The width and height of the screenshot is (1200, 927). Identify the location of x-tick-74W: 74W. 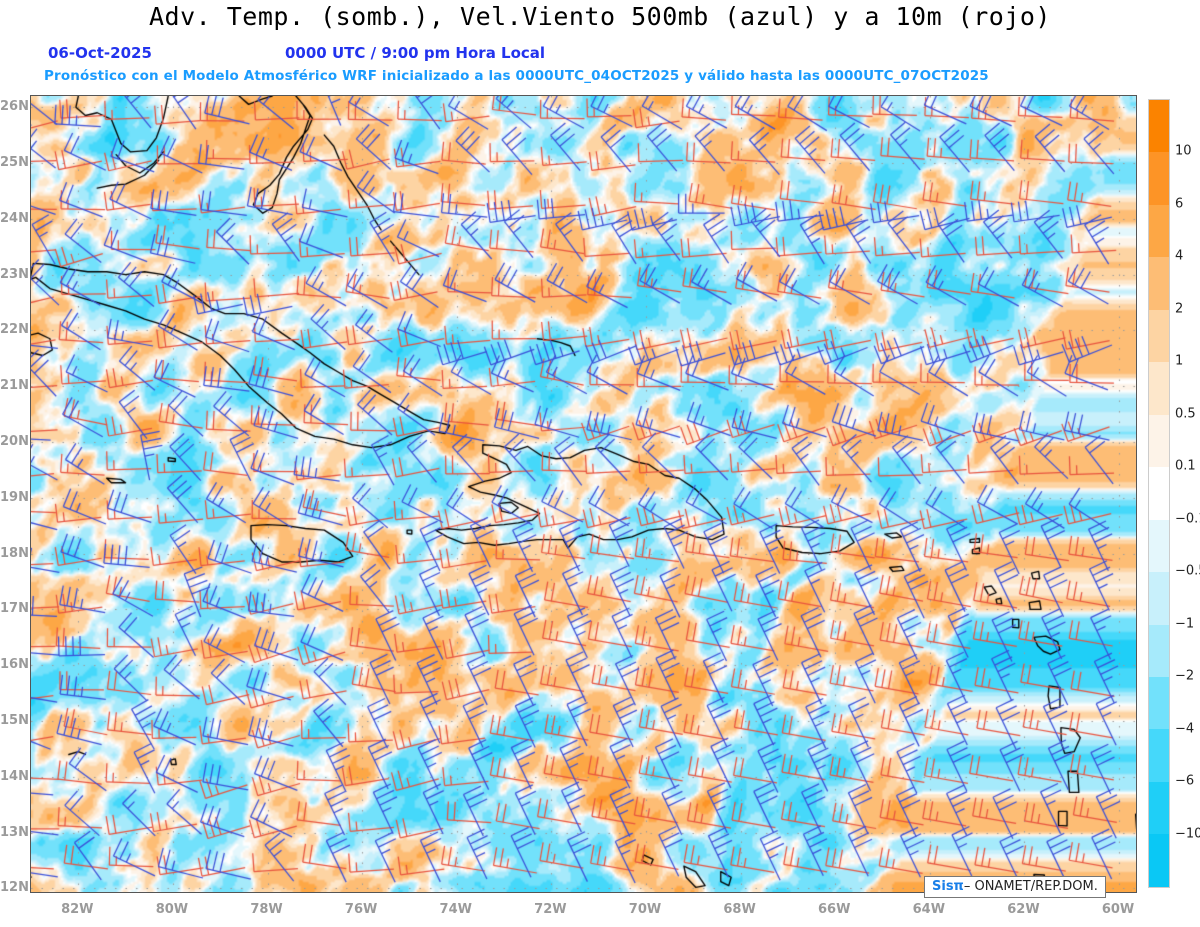
(455, 909).